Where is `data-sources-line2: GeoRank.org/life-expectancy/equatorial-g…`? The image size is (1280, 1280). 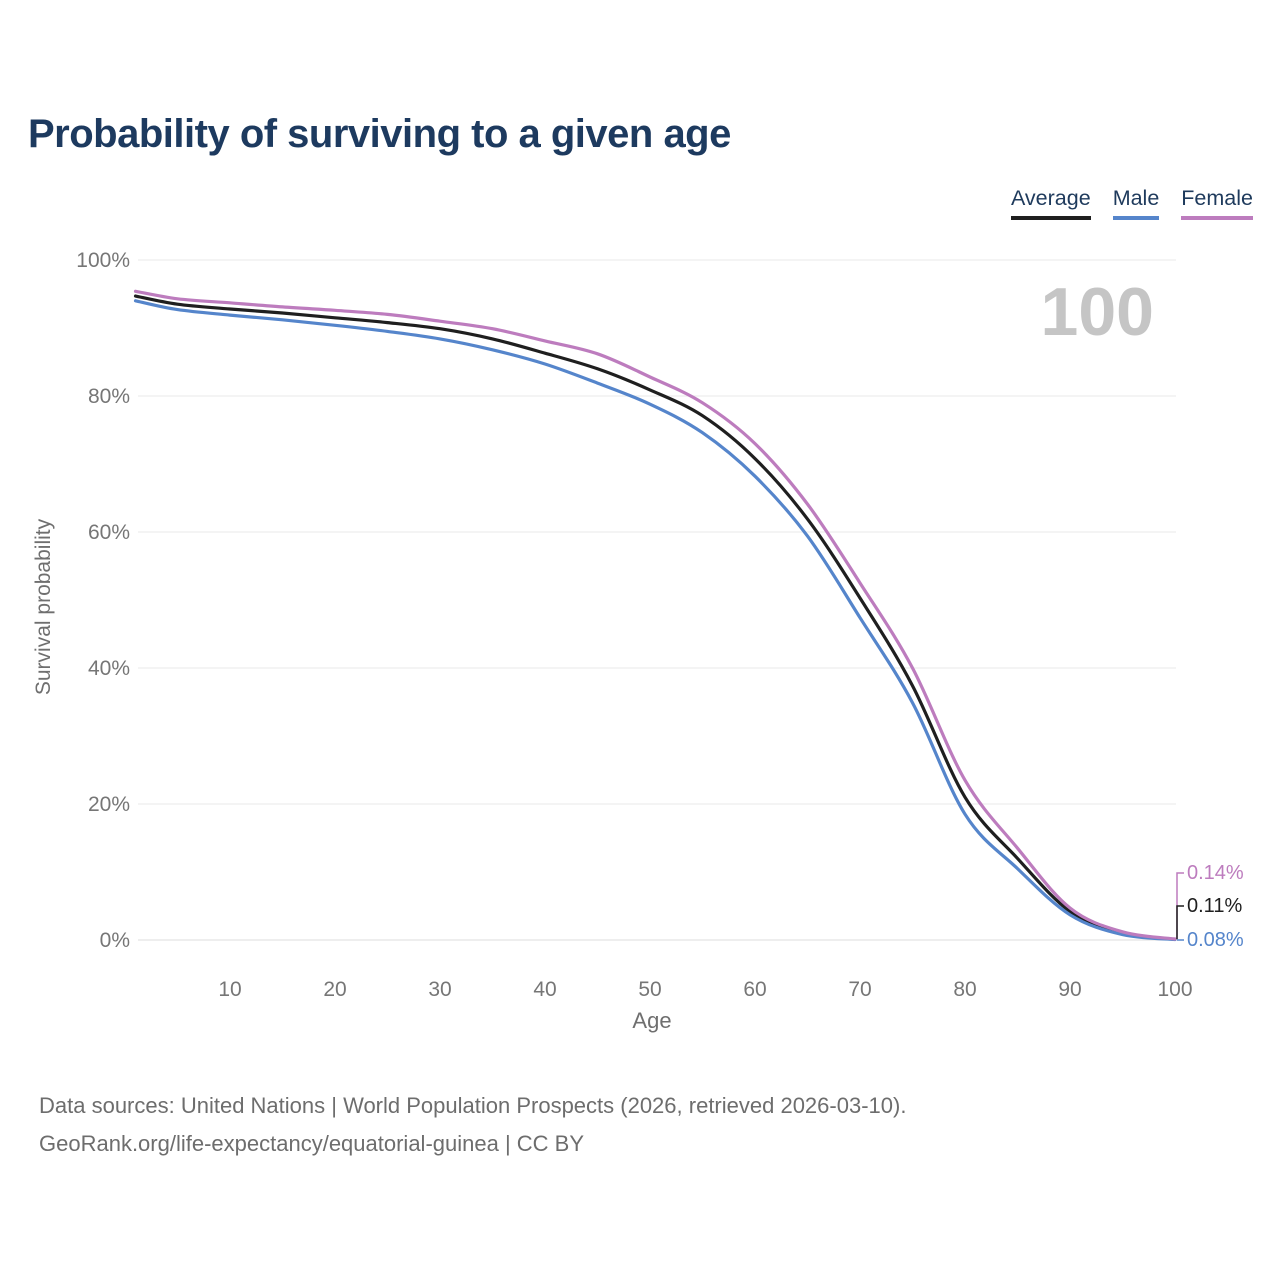 data-sources-line2: GeoRank.org/life-expectancy/equatorial-g… is located at coordinates (312, 1143).